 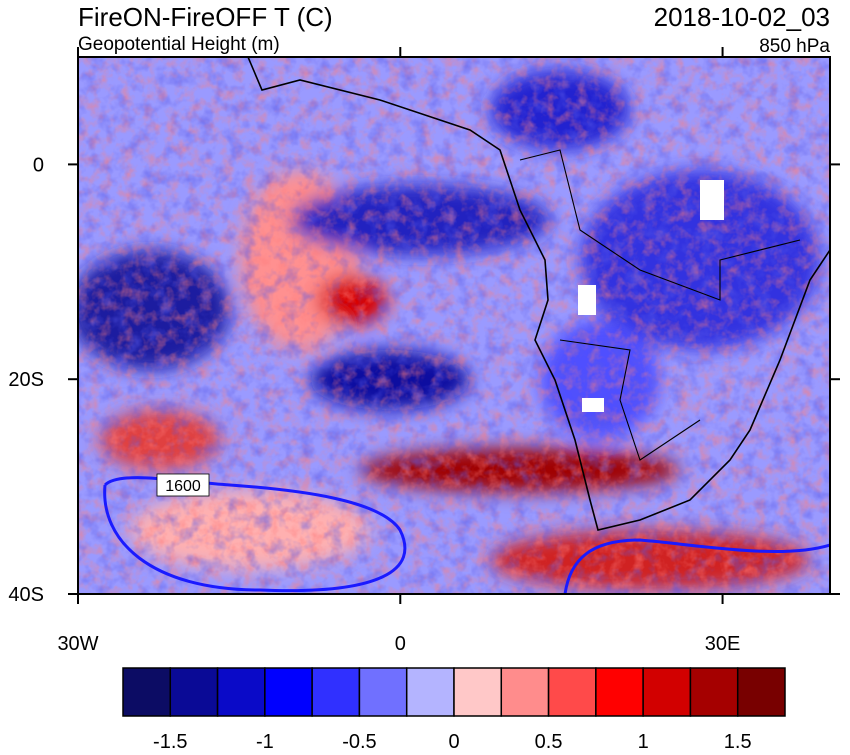 What do you see at coordinates (453, 740) in the screenshot?
I see `colorbar-label: 0` at bounding box center [453, 740].